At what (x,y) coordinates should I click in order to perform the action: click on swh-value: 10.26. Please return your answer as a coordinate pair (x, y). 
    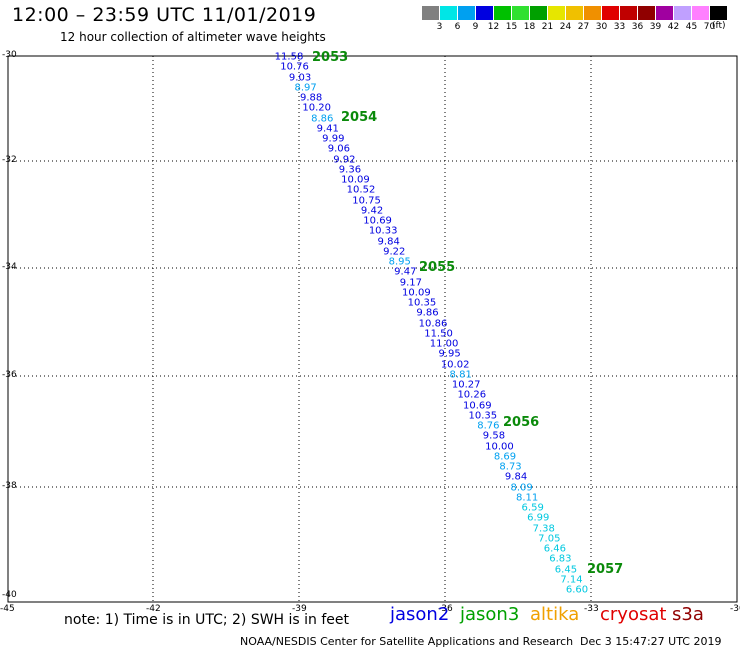
    Looking at the image, I should click on (472, 395).